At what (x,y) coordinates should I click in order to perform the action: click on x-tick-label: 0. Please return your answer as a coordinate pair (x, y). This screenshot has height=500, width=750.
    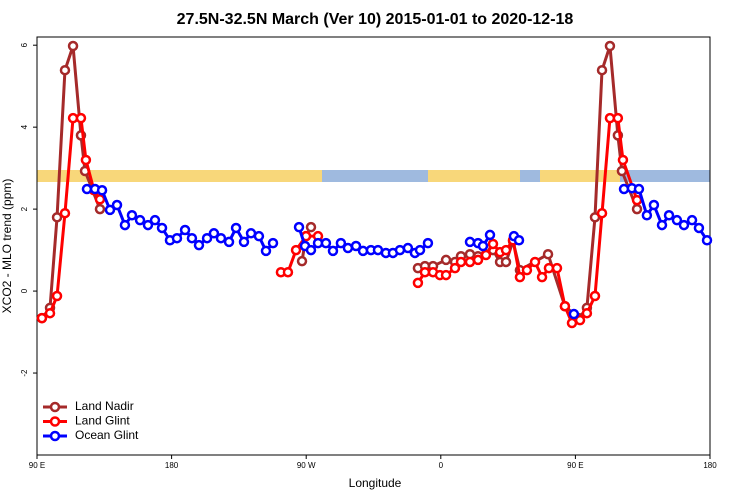
    Looking at the image, I should click on (441, 465).